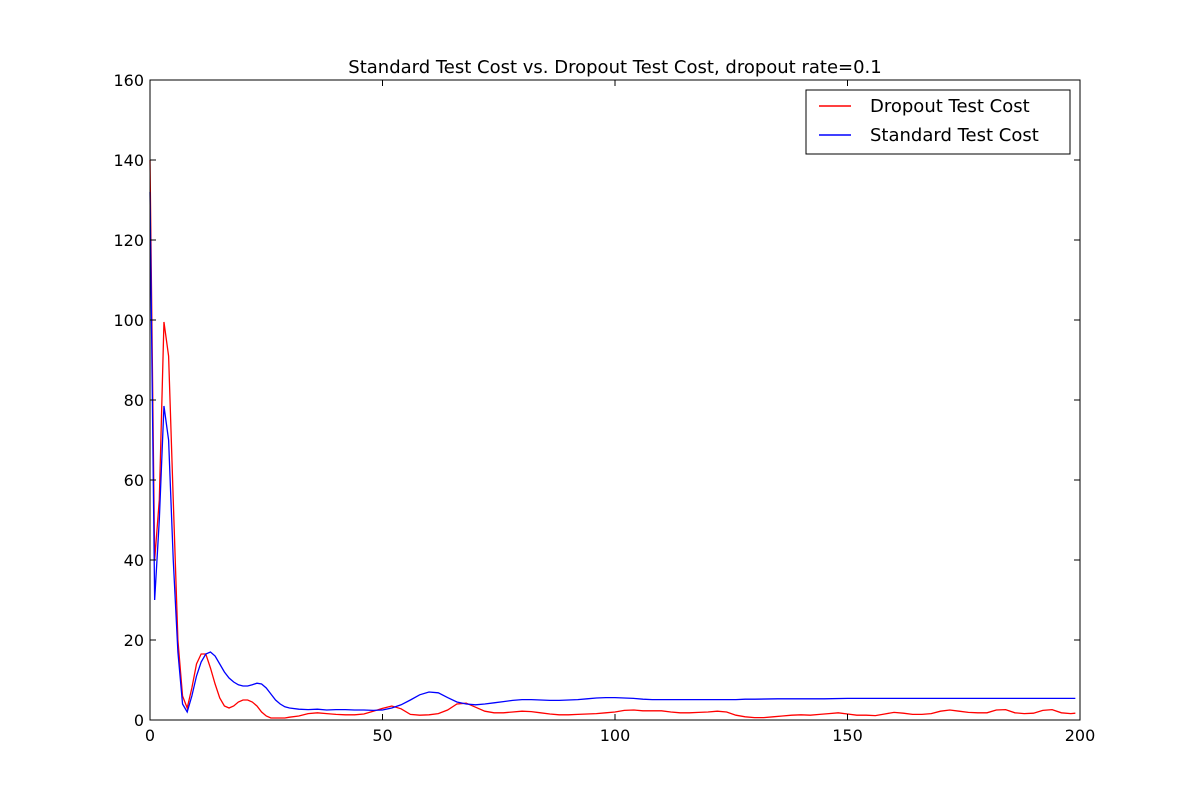  What do you see at coordinates (134, 400) in the screenshot?
I see `y-tick-label: 80` at bounding box center [134, 400].